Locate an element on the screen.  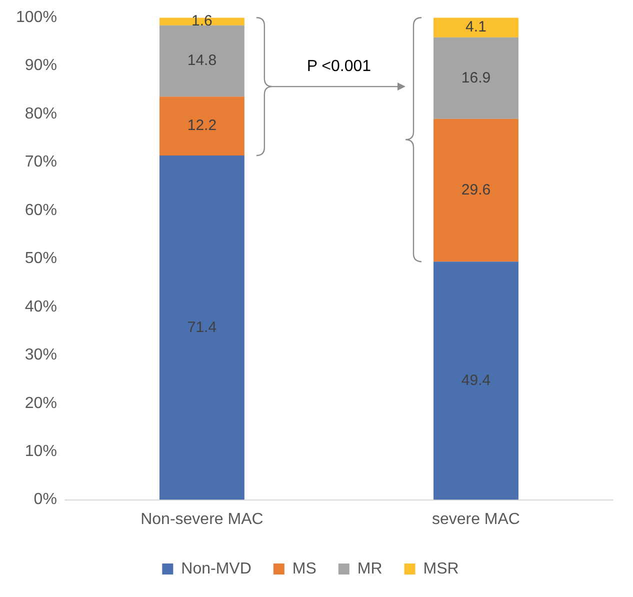
y-tick-label: 60% is located at coordinates (40, 210).